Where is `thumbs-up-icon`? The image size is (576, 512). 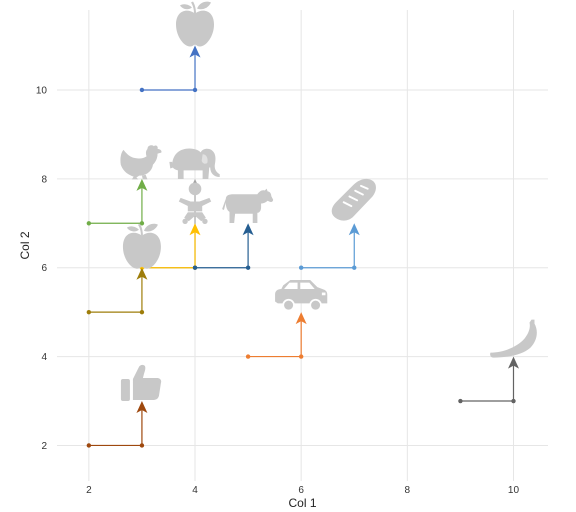 thumbs-up-icon is located at coordinates (141, 383).